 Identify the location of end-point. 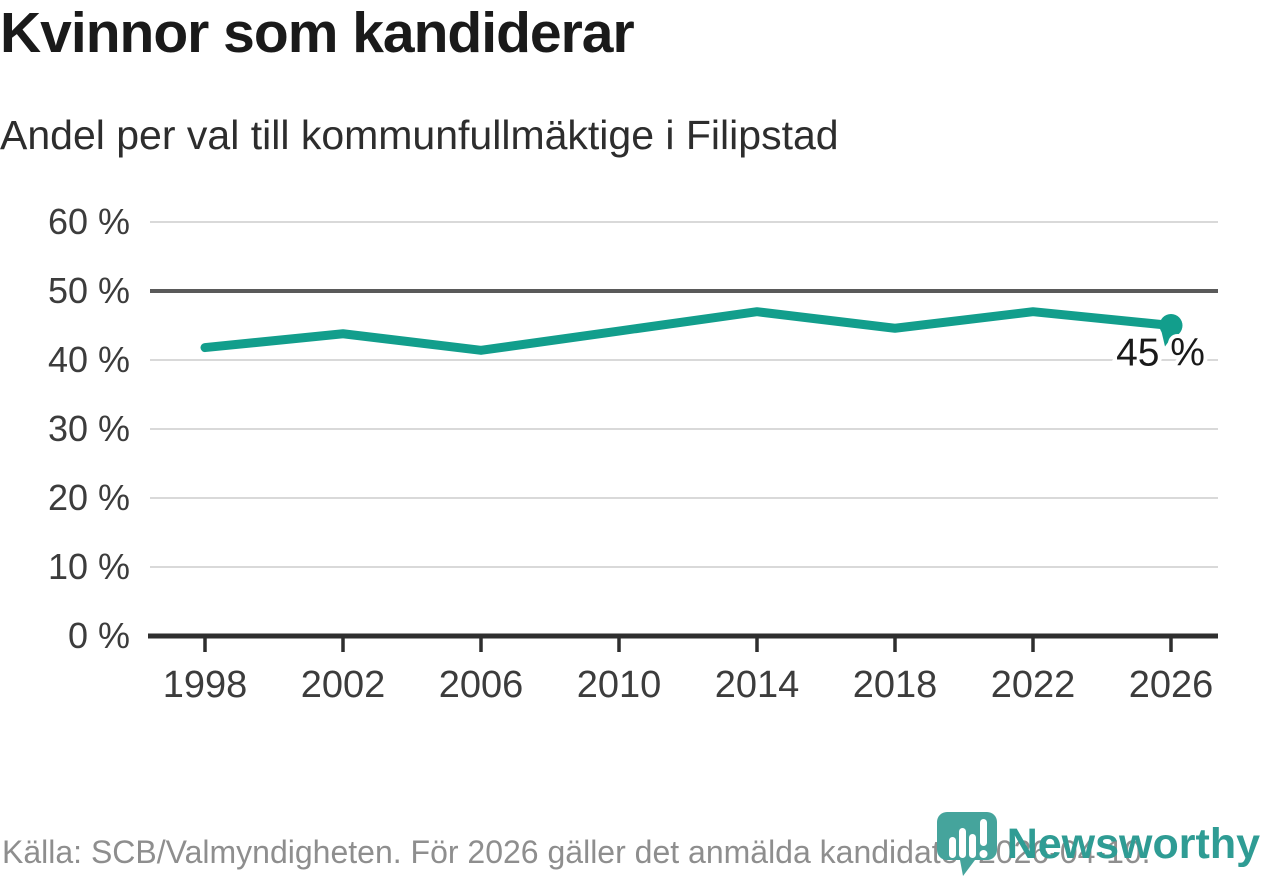
(1171, 325).